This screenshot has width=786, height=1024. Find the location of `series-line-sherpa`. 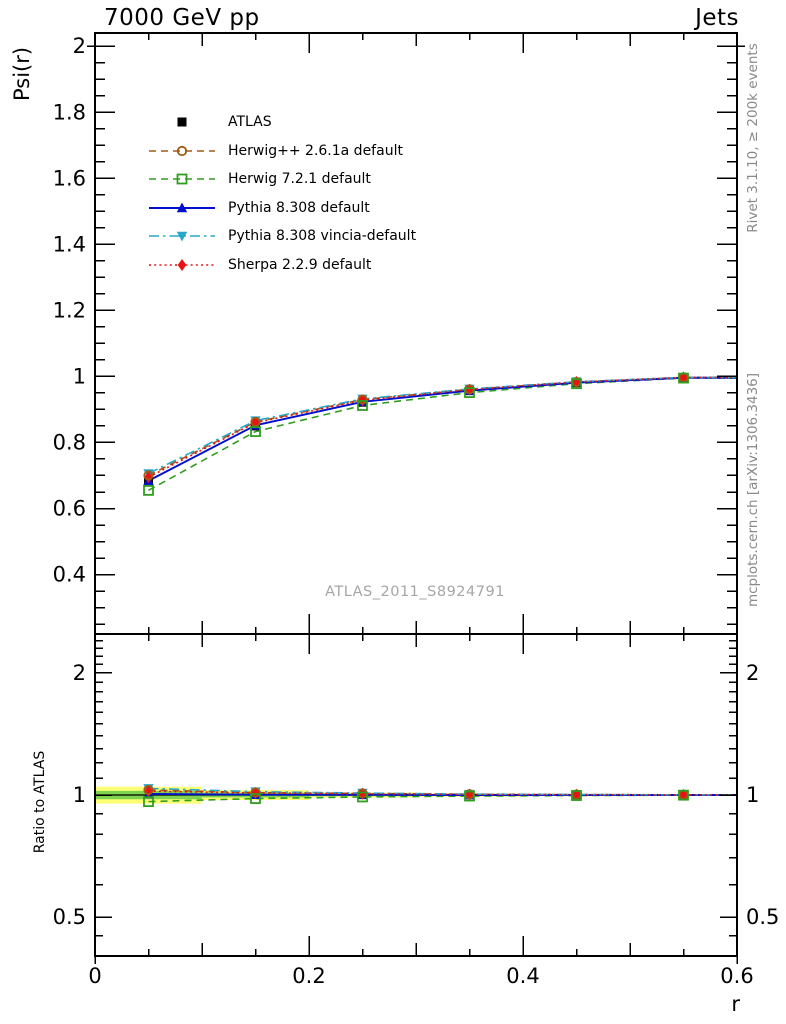

series-line-sherpa is located at coordinates (442, 427).